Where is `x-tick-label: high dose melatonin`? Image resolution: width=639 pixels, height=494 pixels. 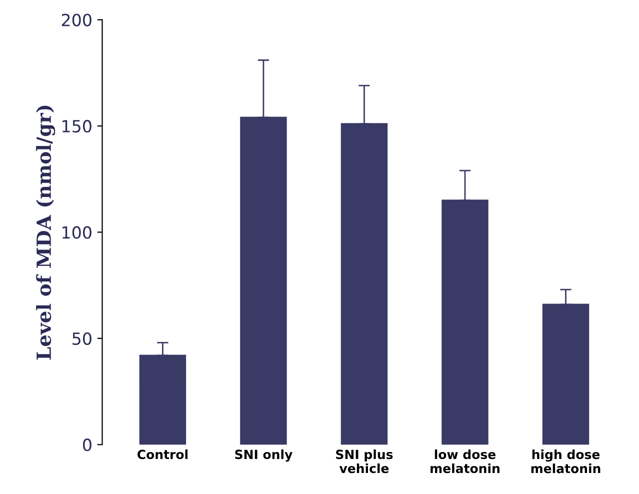 x-tick-label: high dose melatonin is located at coordinates (565, 461).